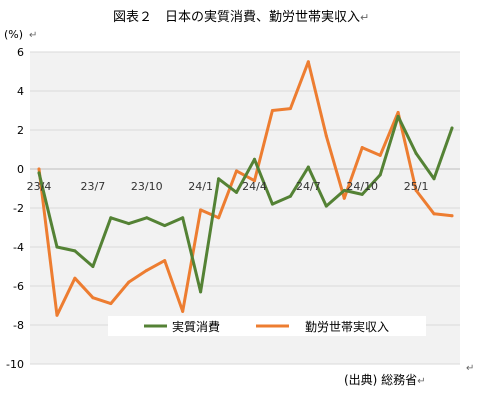 The width and height of the screenshot is (481, 407). Describe the element at coordinates (347, 326) in the screenshot. I see `legend-label-income: 勤労世帯実収入` at that location.